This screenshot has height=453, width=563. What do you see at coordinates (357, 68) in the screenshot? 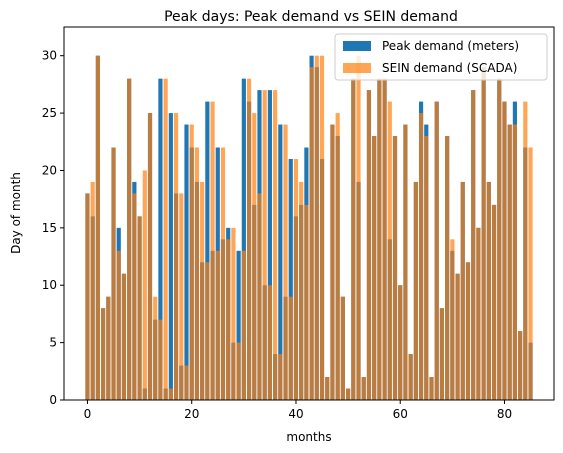
I see `legend-swatch-sein-demand` at bounding box center [357, 68].